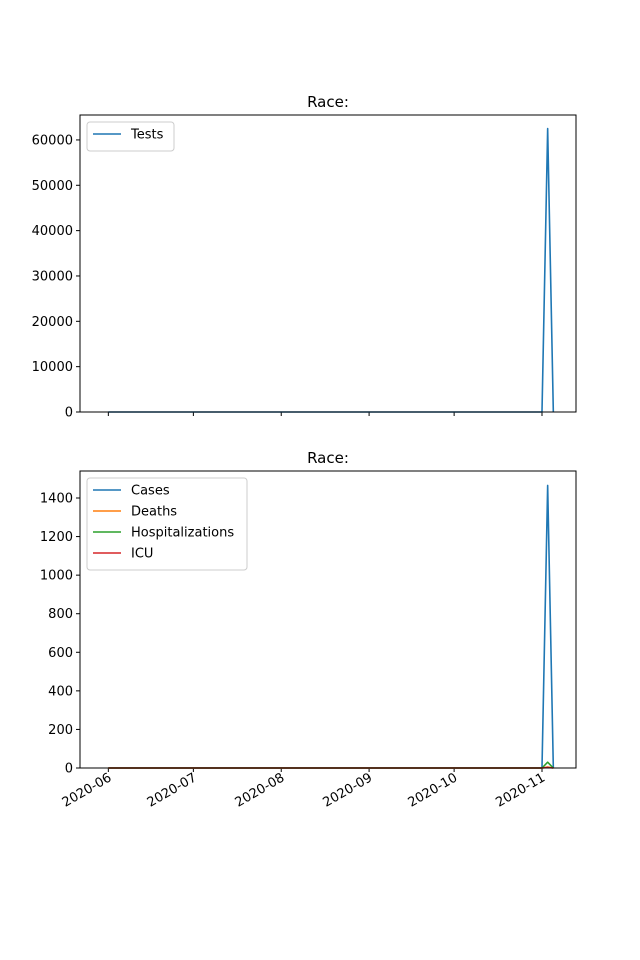 The height and width of the screenshot is (960, 640). What do you see at coordinates (52, 231) in the screenshot?
I see `y-tick-label: 40000` at bounding box center [52, 231].